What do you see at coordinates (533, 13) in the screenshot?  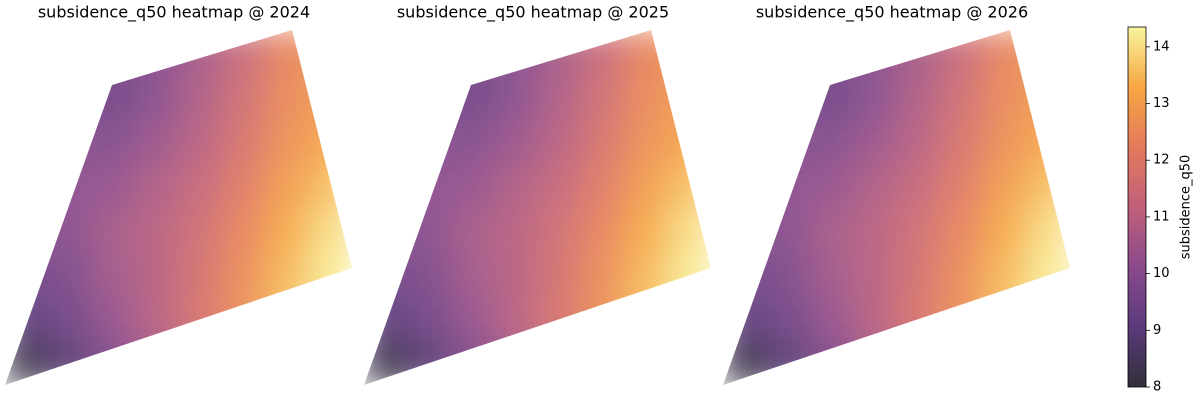 I see `panel-title: subsidence_q50 heatmap @ 2025` at bounding box center [533, 13].